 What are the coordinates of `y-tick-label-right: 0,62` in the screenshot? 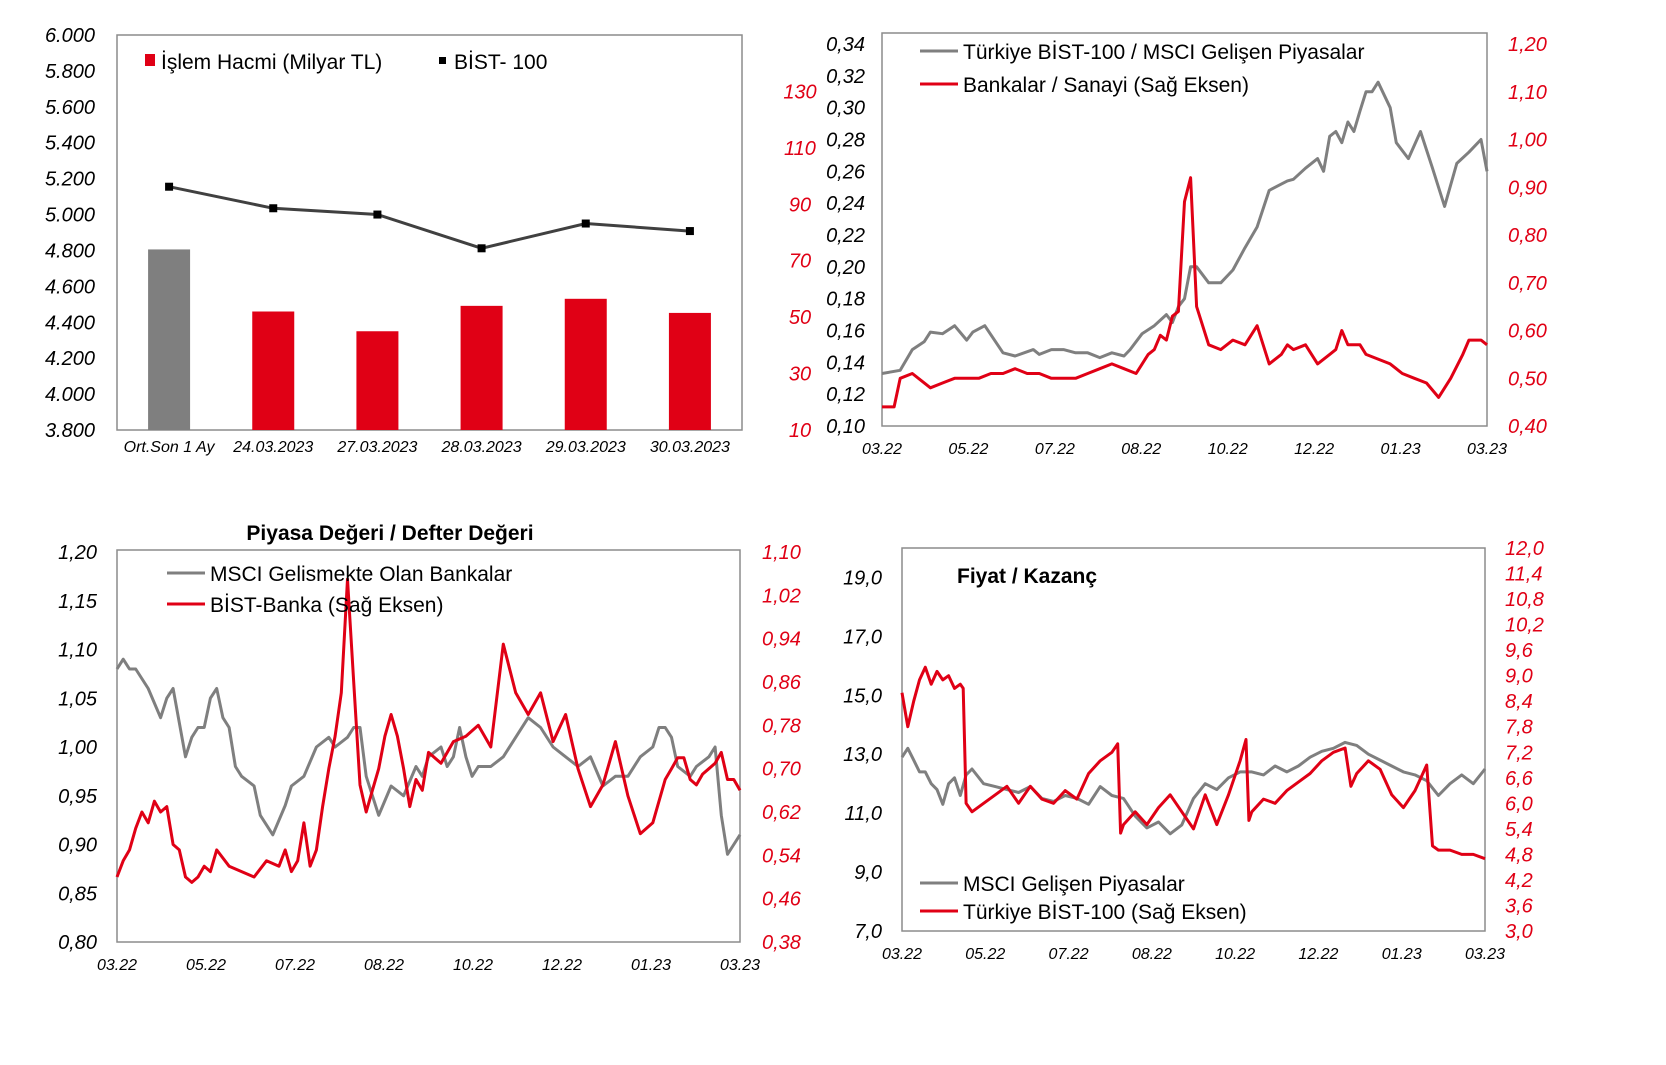 It's located at (781, 813).